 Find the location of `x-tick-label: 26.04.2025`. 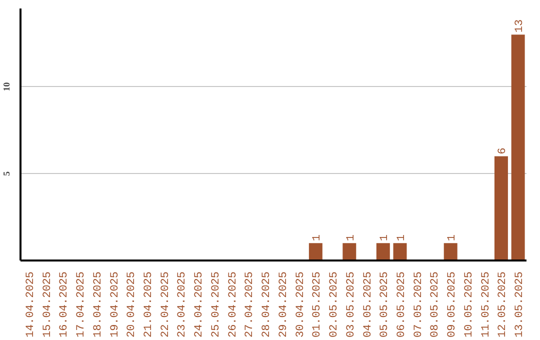

x-tick-label: 26.04.2025 is located at coordinates (233, 304).